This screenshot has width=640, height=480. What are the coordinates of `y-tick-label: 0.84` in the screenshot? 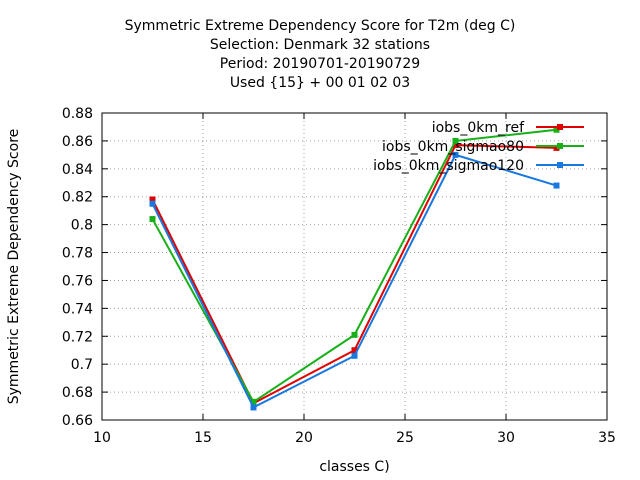 It's located at (77, 170).